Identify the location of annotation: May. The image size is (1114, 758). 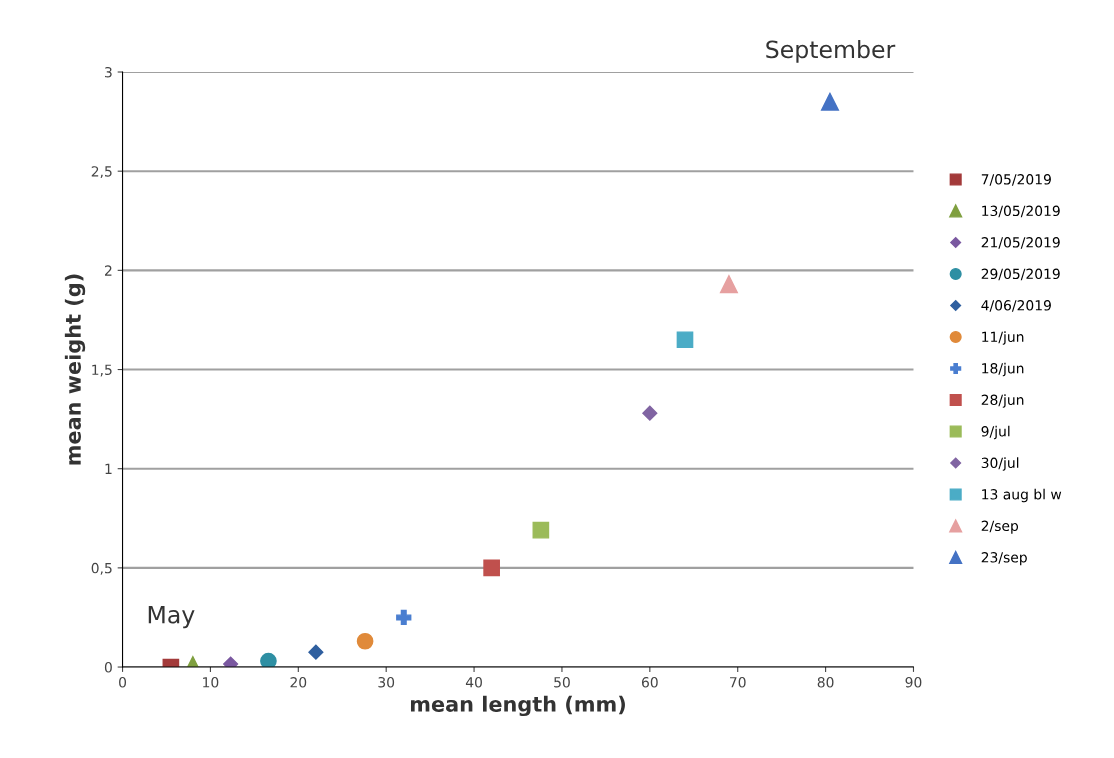
(171, 617).